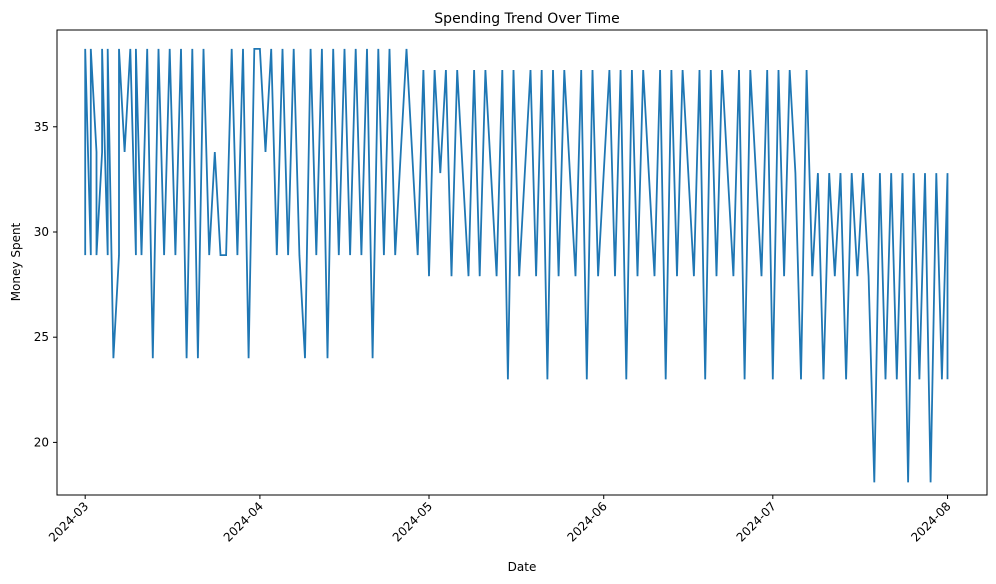 Image resolution: width=996 pixels, height=584 pixels. Describe the element at coordinates (412, 521) in the screenshot. I see `x-tick-label: 2024-05` at that location.